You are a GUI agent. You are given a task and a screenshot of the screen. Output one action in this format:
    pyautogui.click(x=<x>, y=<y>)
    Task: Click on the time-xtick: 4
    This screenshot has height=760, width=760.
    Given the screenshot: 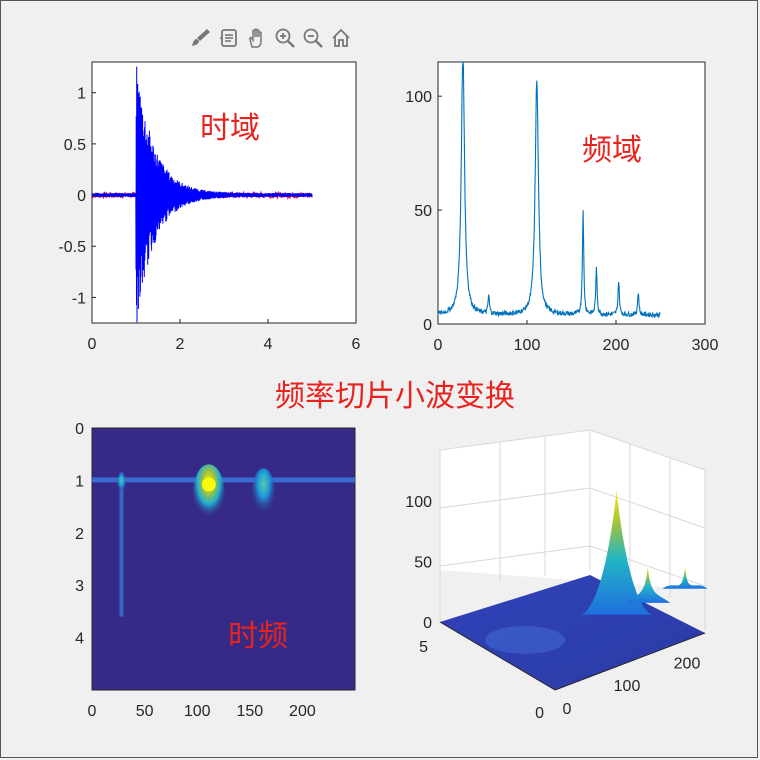 What is the action you would take?
    pyautogui.click(x=268, y=344)
    